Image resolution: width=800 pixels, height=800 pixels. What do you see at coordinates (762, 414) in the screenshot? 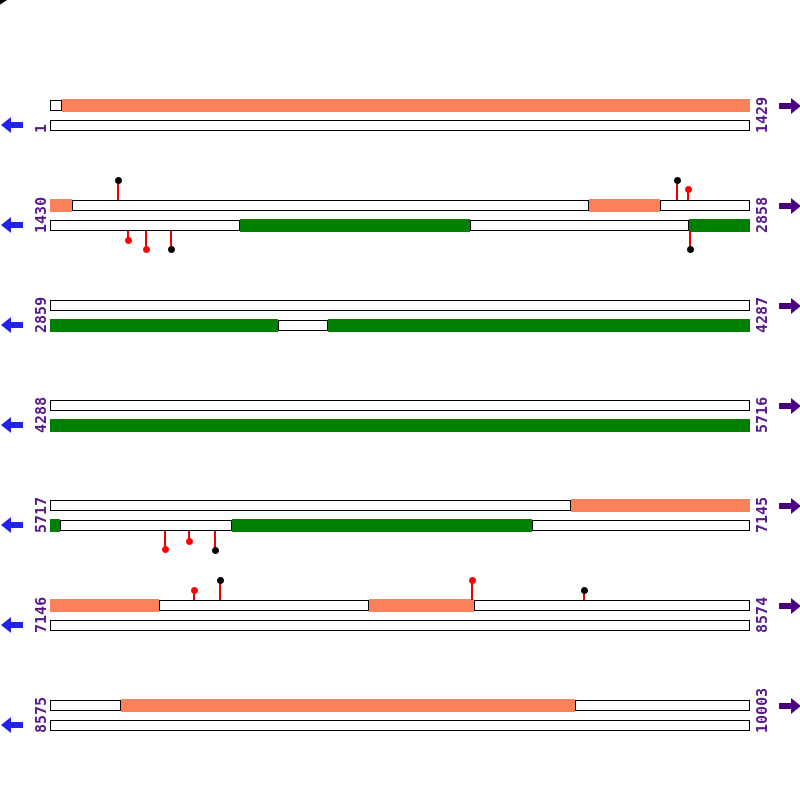
I see `row-end-label: 5716` at bounding box center [762, 414].